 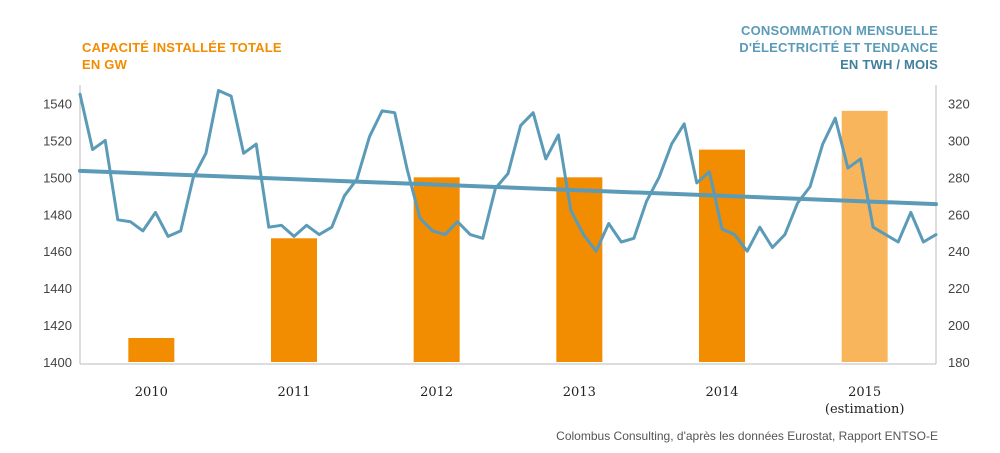 I want to click on left-tick-label: 1440, so click(x=57, y=288).